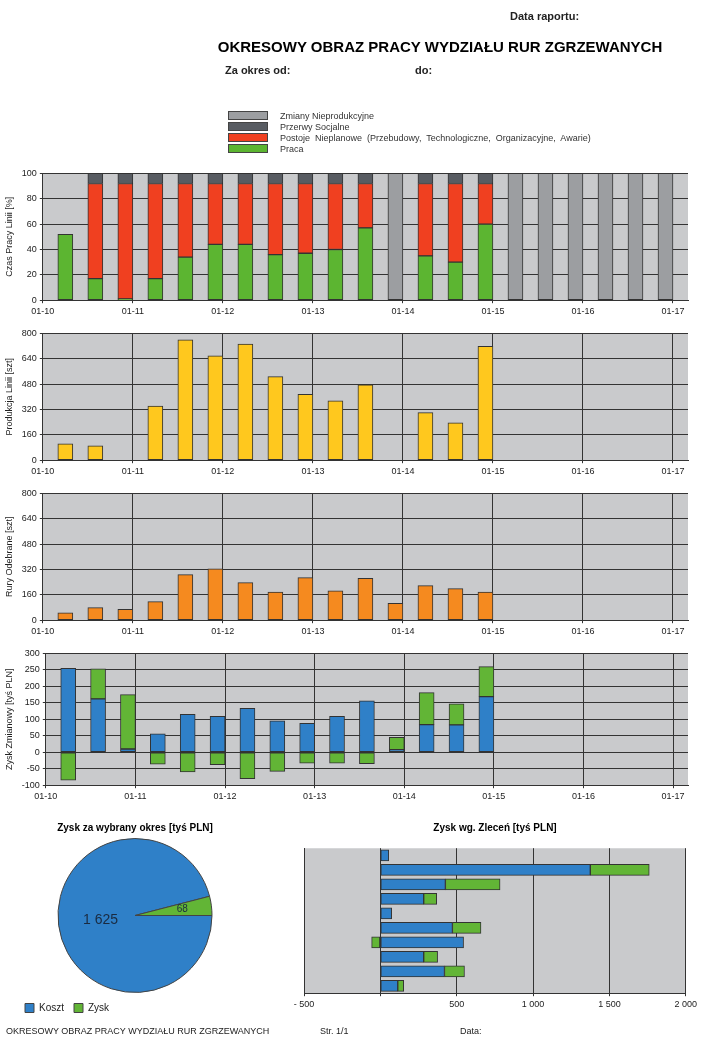 The image size is (704, 1046). Describe the element at coordinates (327, 115) in the screenshot. I see `legend-label: Zmiany Nieprodukcyjne` at that location.